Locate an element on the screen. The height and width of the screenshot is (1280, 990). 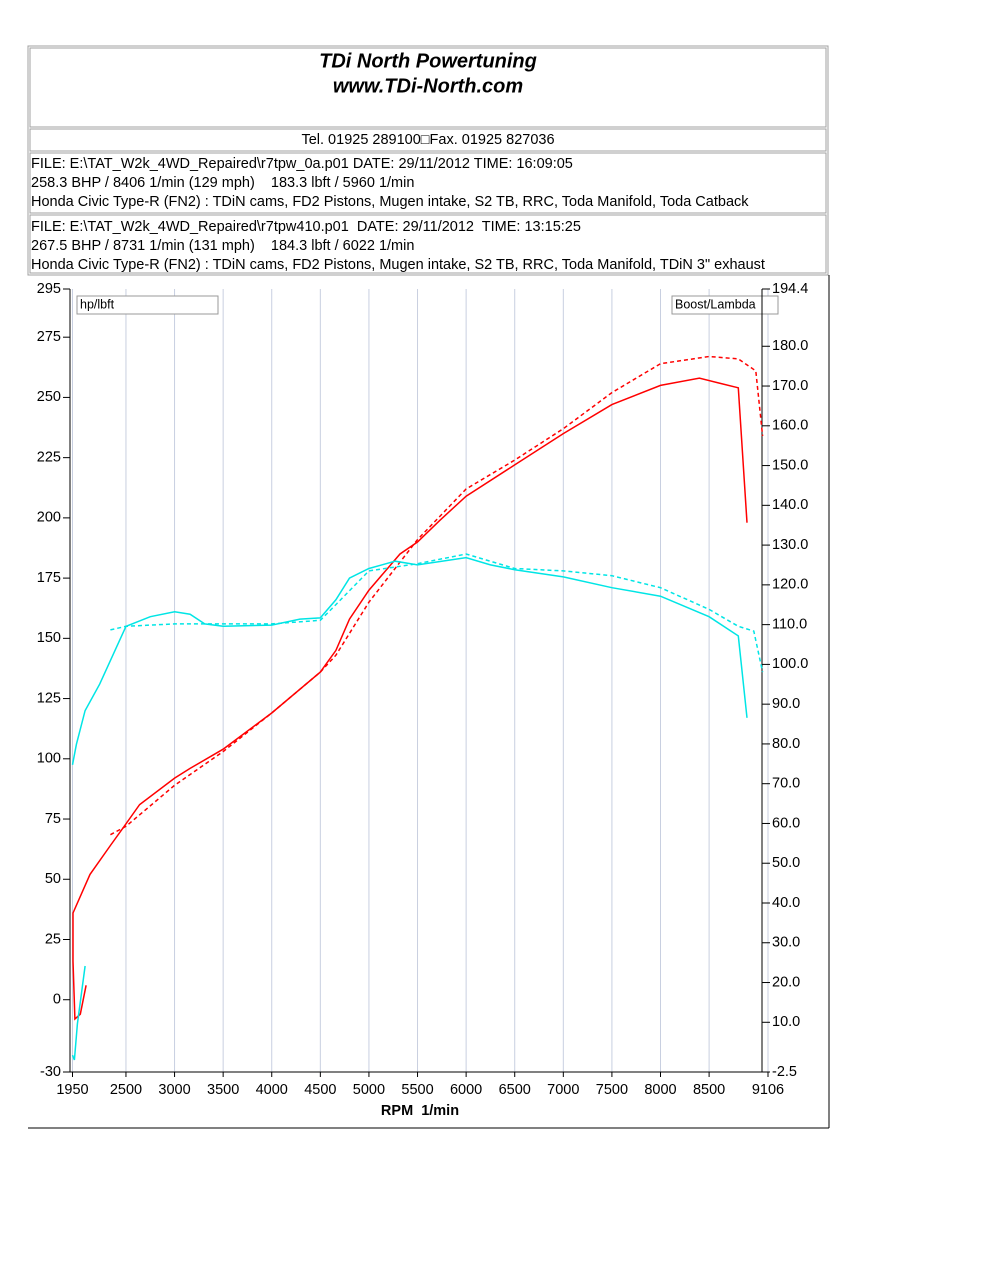
x-tick-label: 2500 is located at coordinates (126, 1090).